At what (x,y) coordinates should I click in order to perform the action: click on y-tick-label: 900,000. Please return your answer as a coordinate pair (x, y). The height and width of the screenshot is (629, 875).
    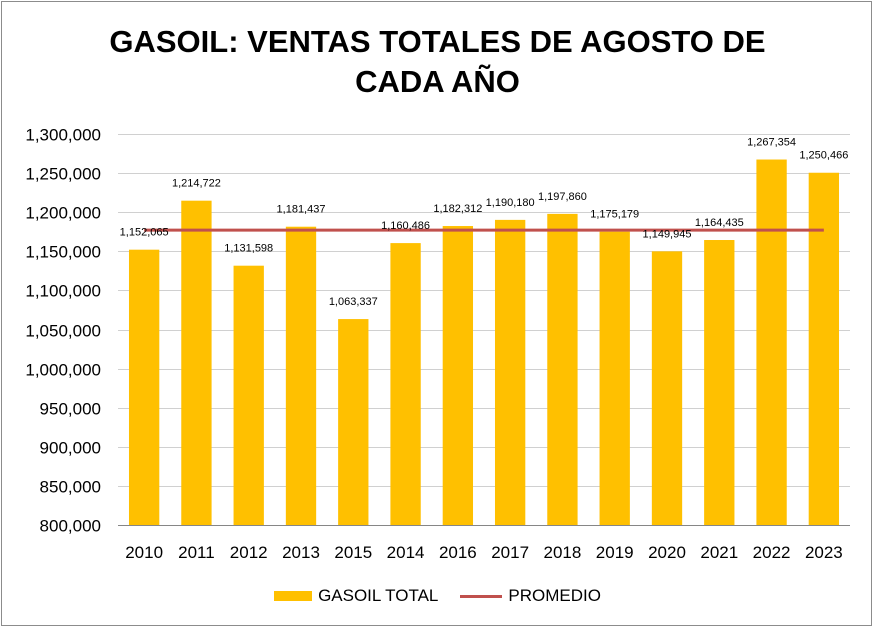
    Looking at the image, I should click on (70, 448).